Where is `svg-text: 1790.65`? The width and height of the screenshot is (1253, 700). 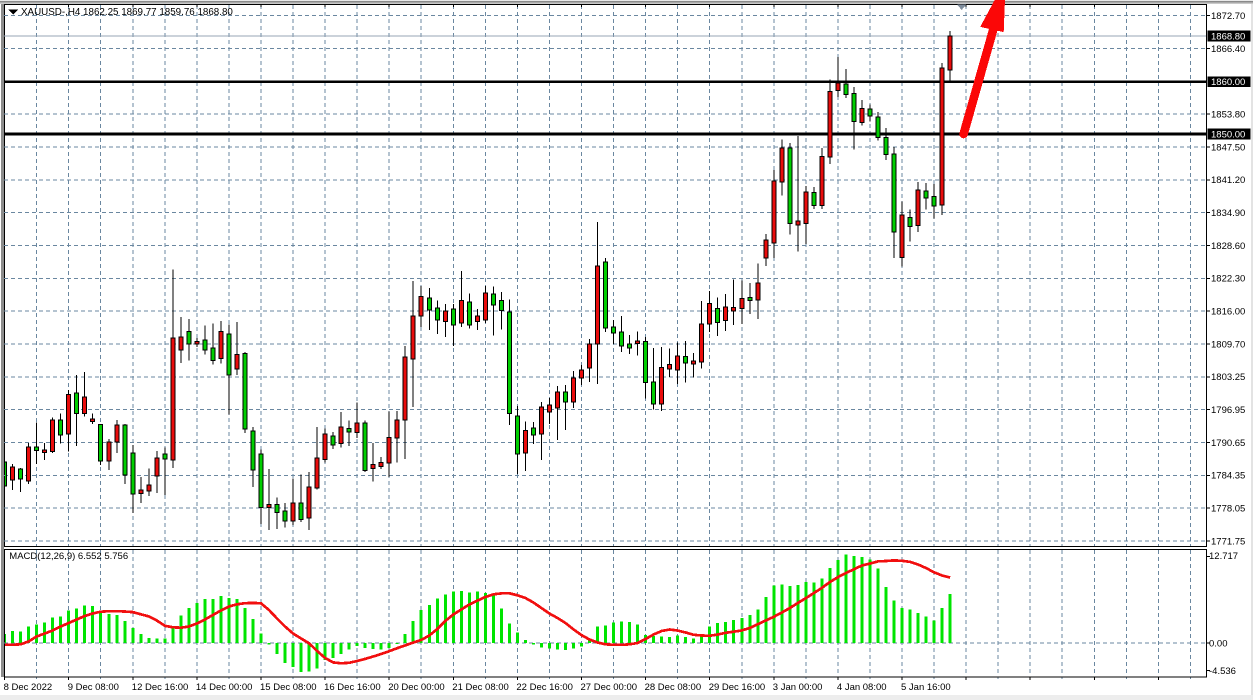
svg-text: 1790.65 is located at coordinates (1228, 443).